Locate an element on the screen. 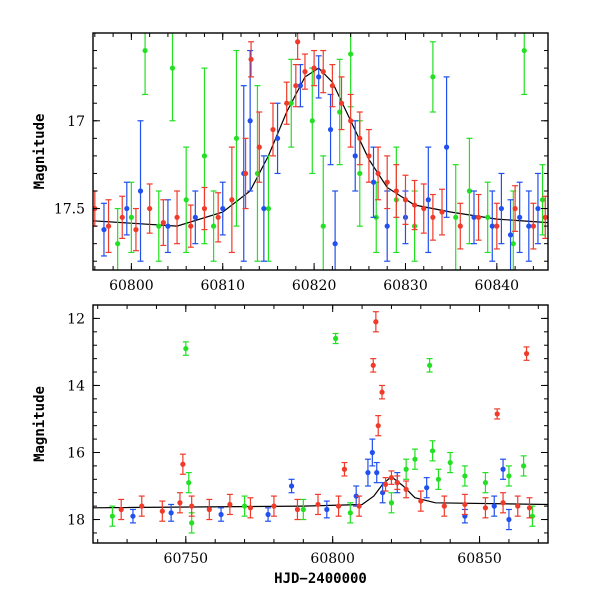 This screenshot has width=600, height=600. x-tick-label: 60800 is located at coordinates (332, 559).